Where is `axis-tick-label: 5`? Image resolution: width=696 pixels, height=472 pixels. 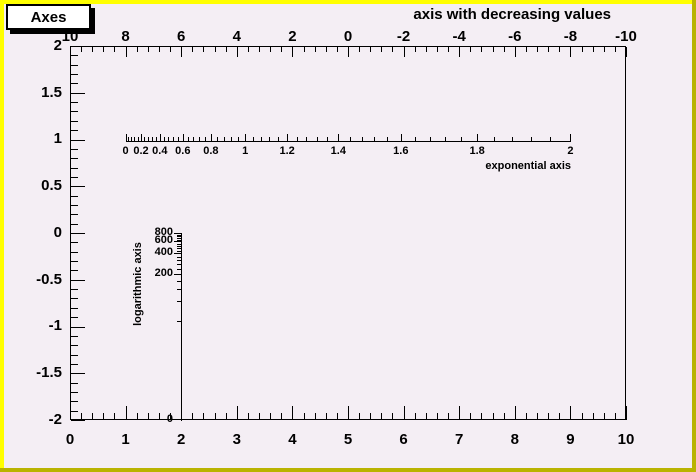 axis-tick-label: 5 is located at coordinates (348, 439).